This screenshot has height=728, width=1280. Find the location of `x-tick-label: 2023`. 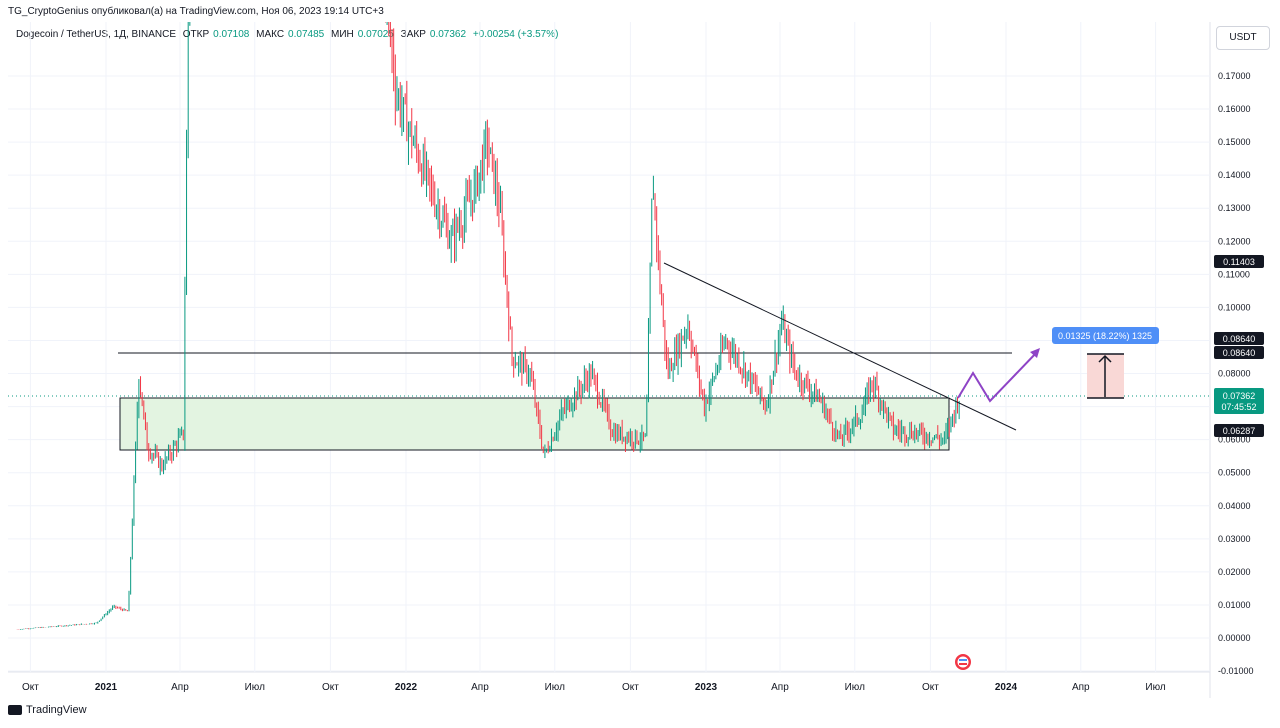

x-tick-label: 2023 is located at coordinates (706, 687).